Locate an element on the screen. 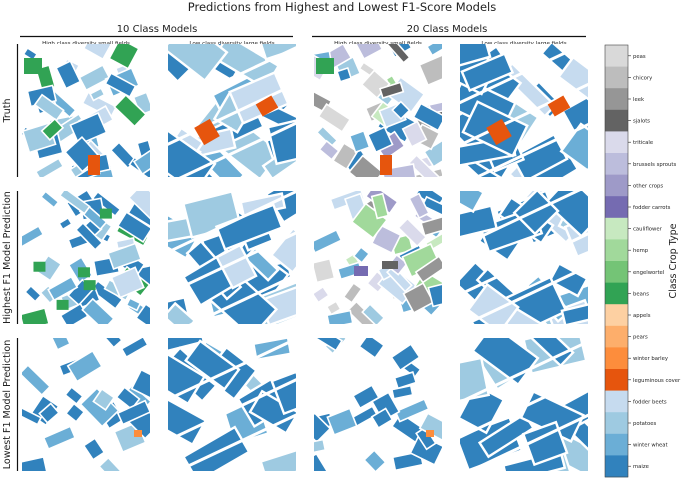 This screenshot has width=685, height=482. colorbar-tick-label: brussels sprouts is located at coordinates (654, 165).